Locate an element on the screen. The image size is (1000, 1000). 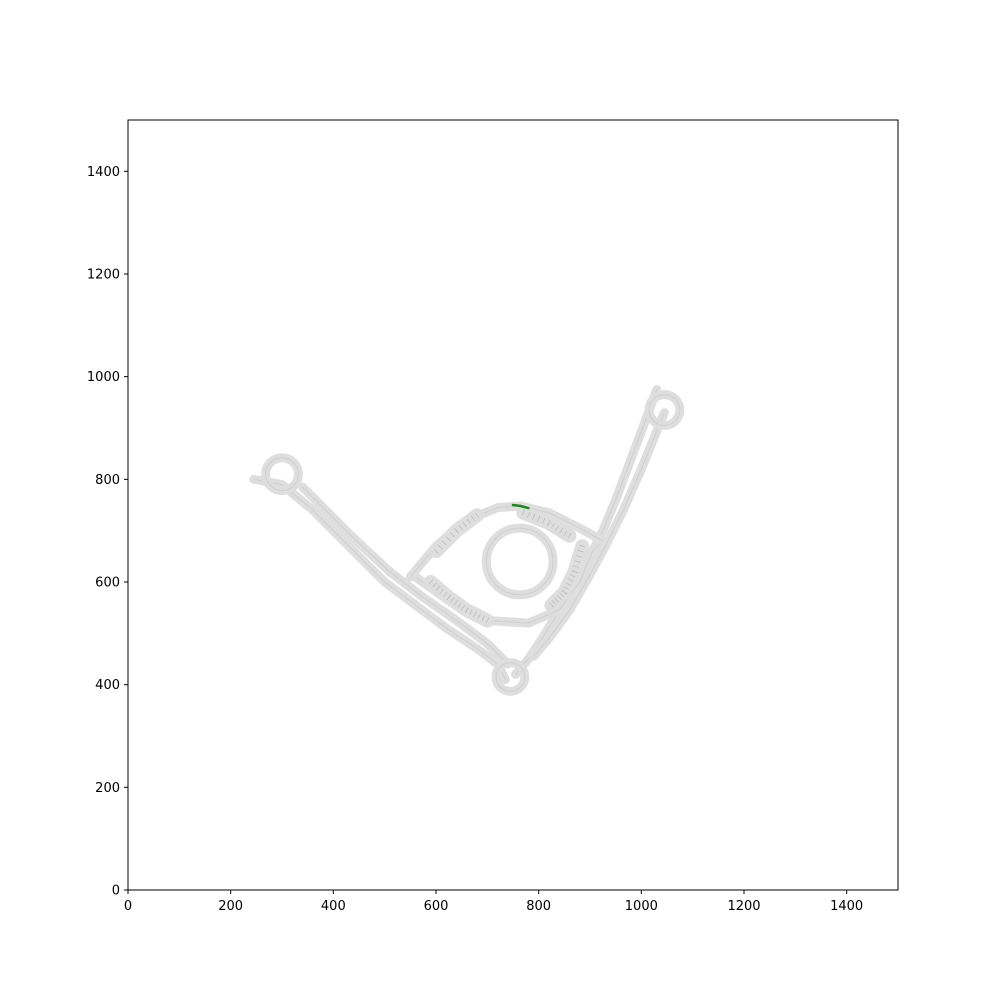
west-cul-de-sac-edge is located at coordinates (282, 474).